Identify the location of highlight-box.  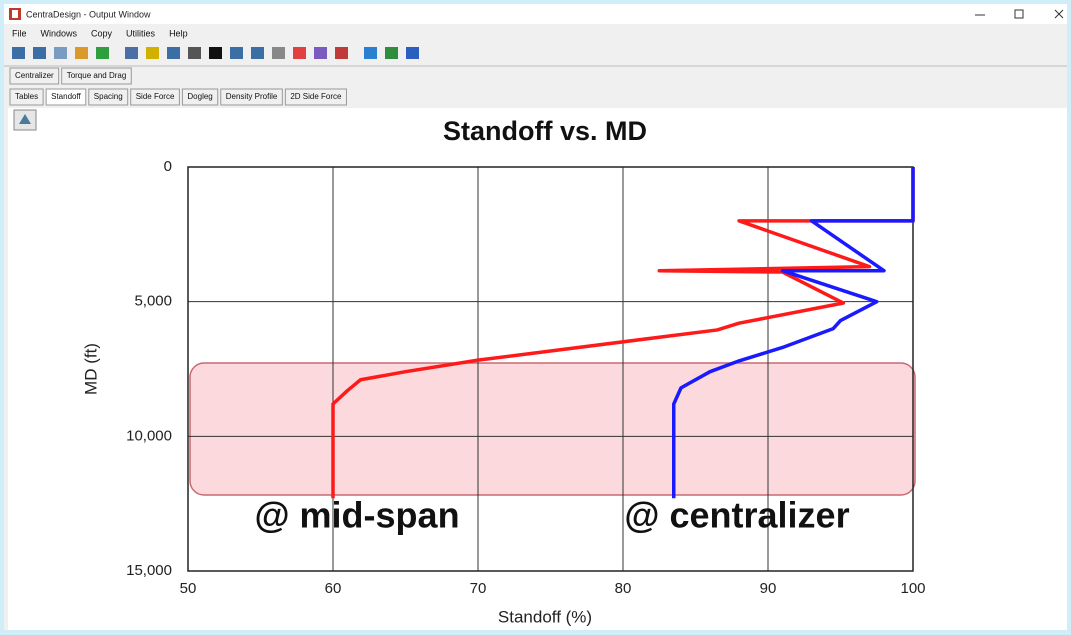
(552, 429).